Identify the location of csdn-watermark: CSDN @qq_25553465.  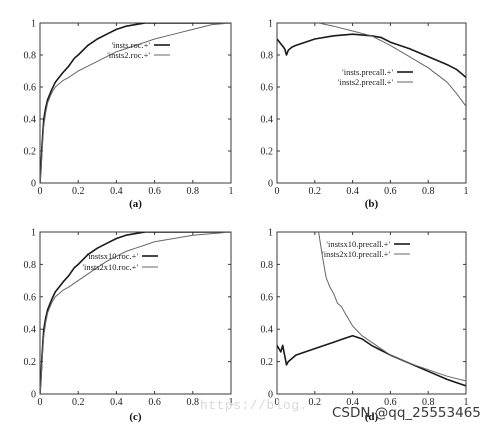
(406, 413).